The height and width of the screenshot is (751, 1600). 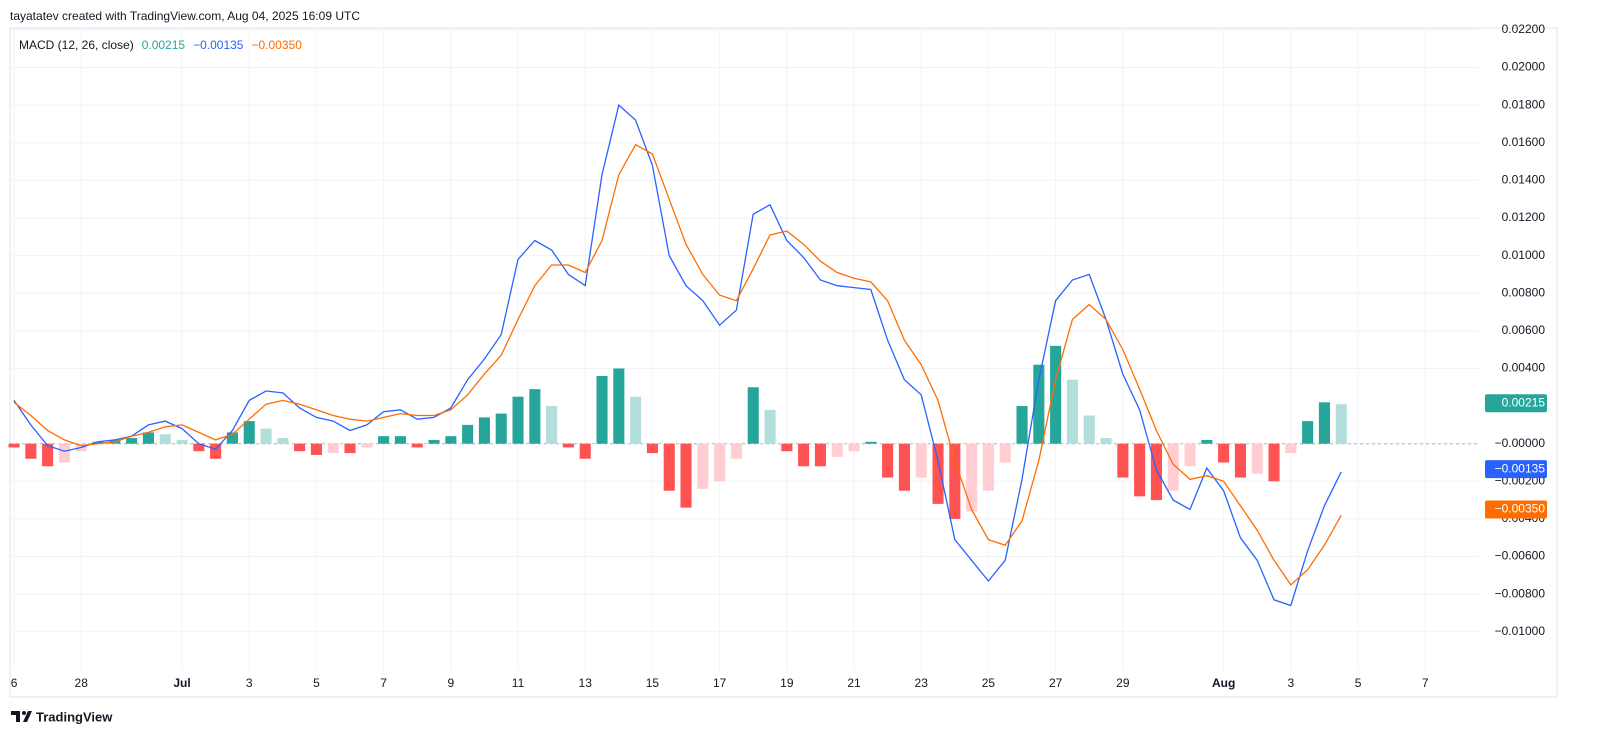 I want to click on y-tick-label: 0.01800, so click(x=1524, y=104).